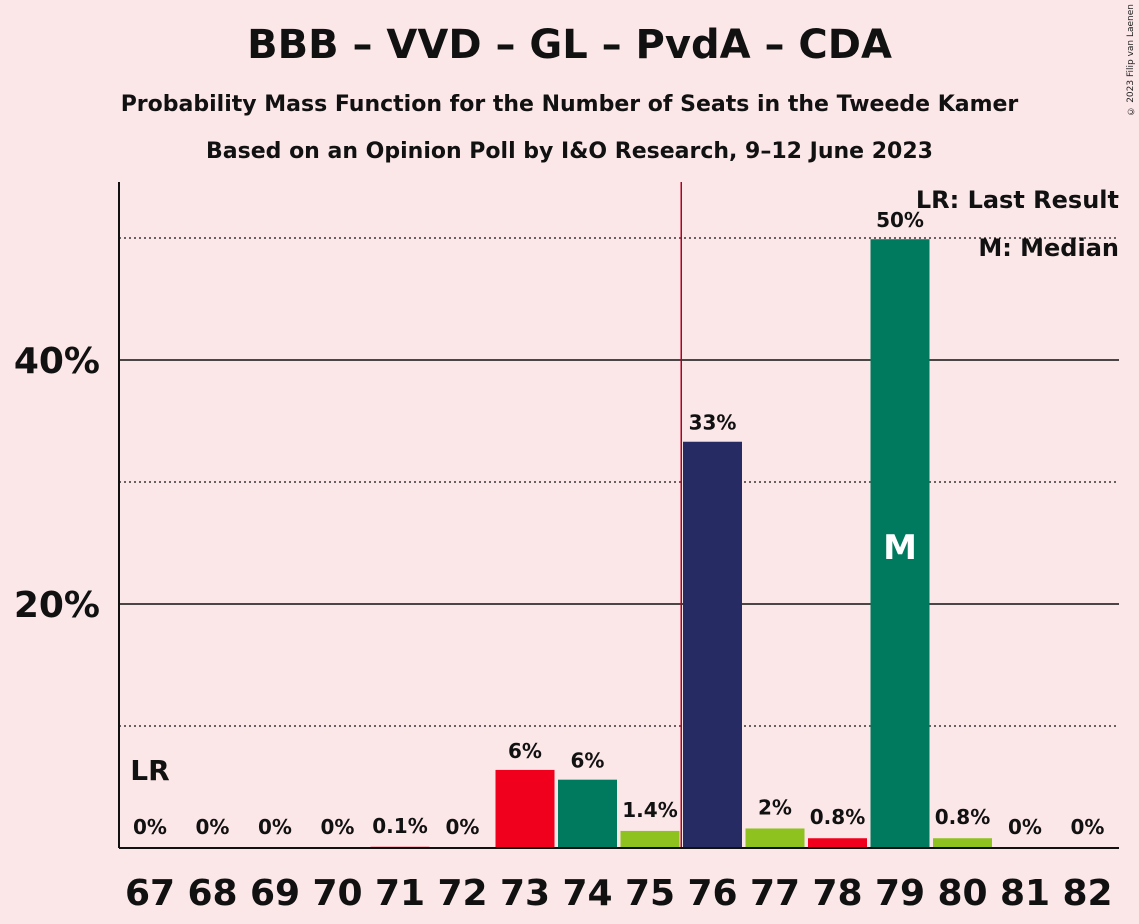 This screenshot has height=924, width=1139. What do you see at coordinates (1025, 893) in the screenshot?
I see `x-tick-label: 81` at bounding box center [1025, 893].